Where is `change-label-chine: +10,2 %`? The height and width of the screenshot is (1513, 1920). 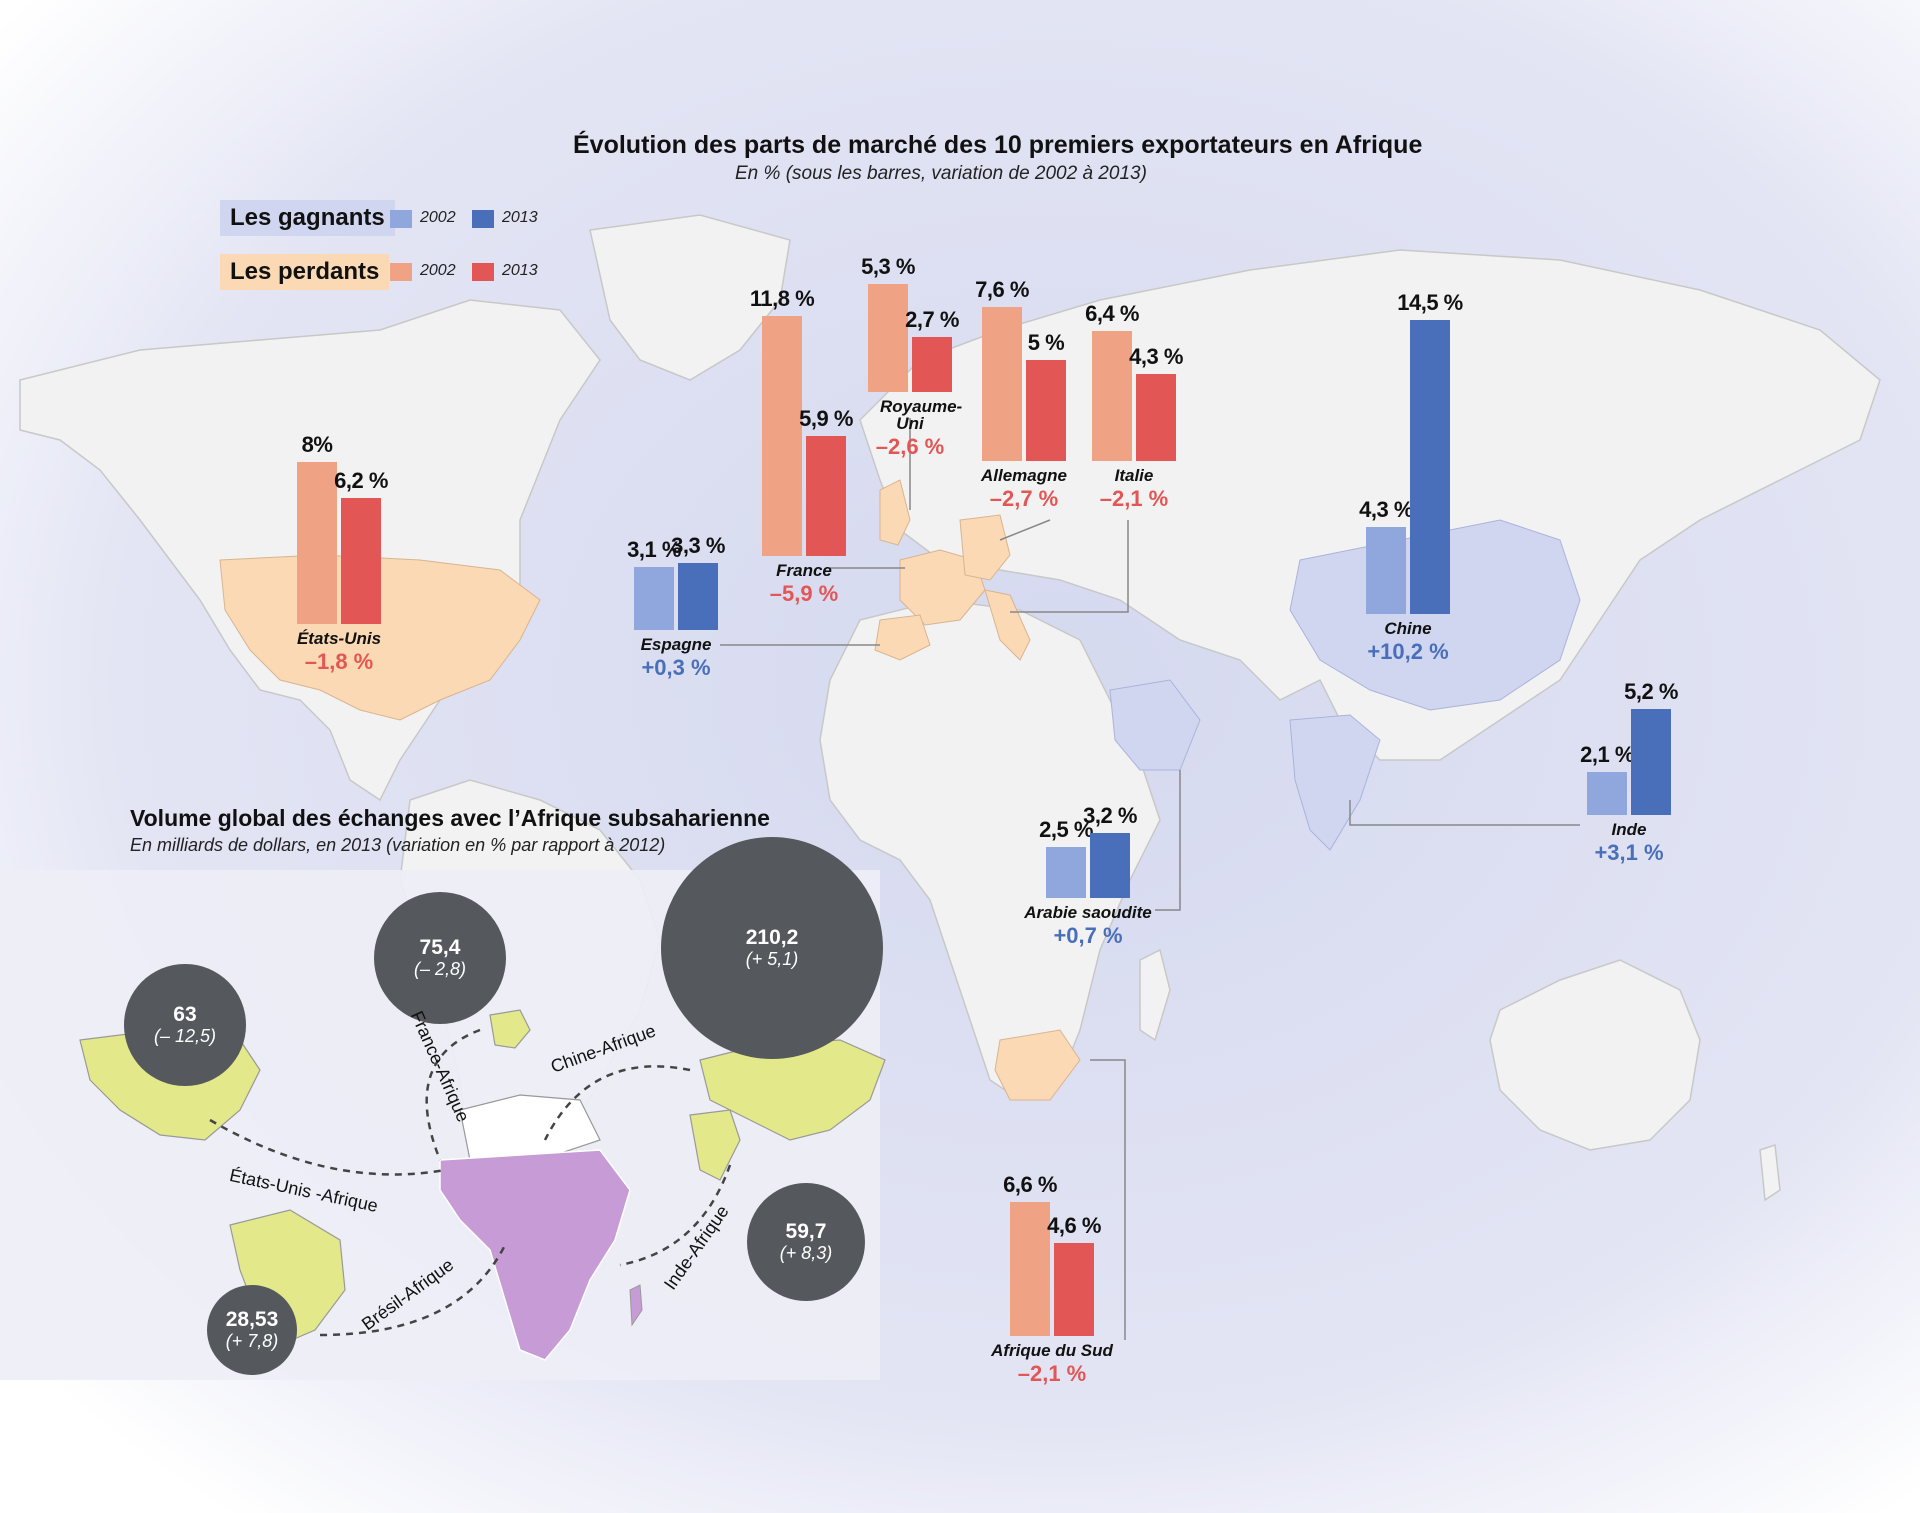
change-label-chine: +10,2 % is located at coordinates (1408, 651).